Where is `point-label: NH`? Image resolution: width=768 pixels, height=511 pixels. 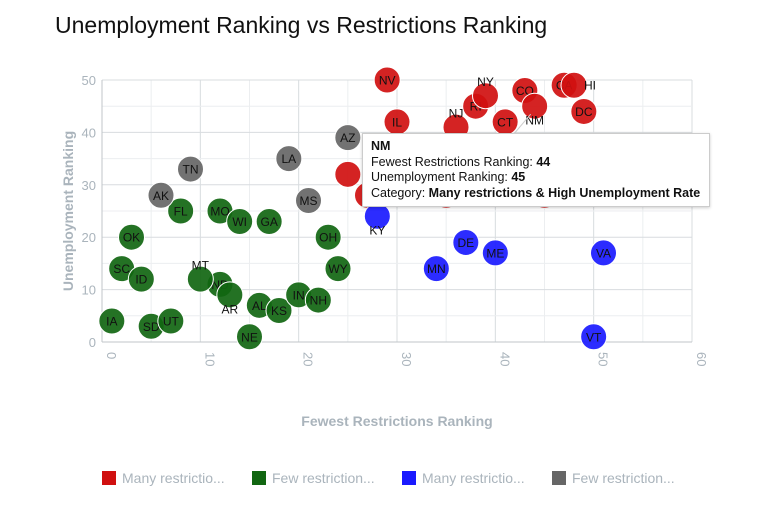
point-label: NH is located at coordinates (318, 301).